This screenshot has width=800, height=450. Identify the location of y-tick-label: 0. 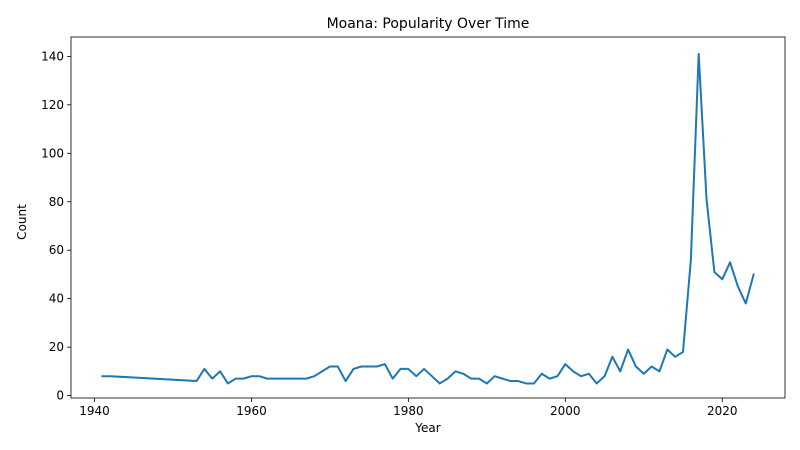
(60, 396).